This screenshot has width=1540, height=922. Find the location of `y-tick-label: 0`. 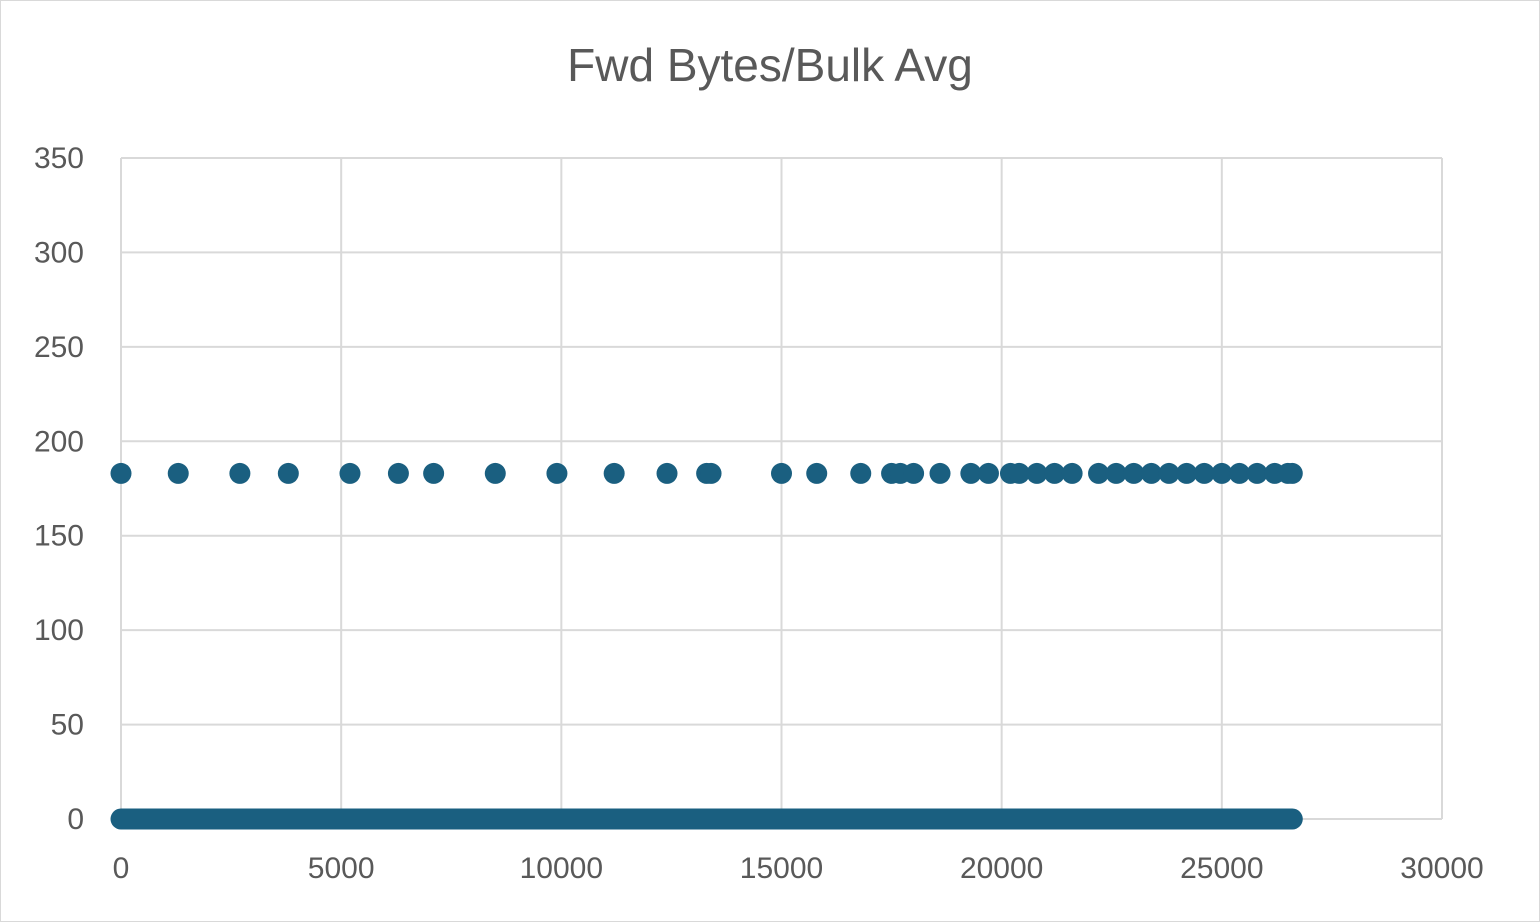

y-tick-label: 0 is located at coordinates (75, 819).